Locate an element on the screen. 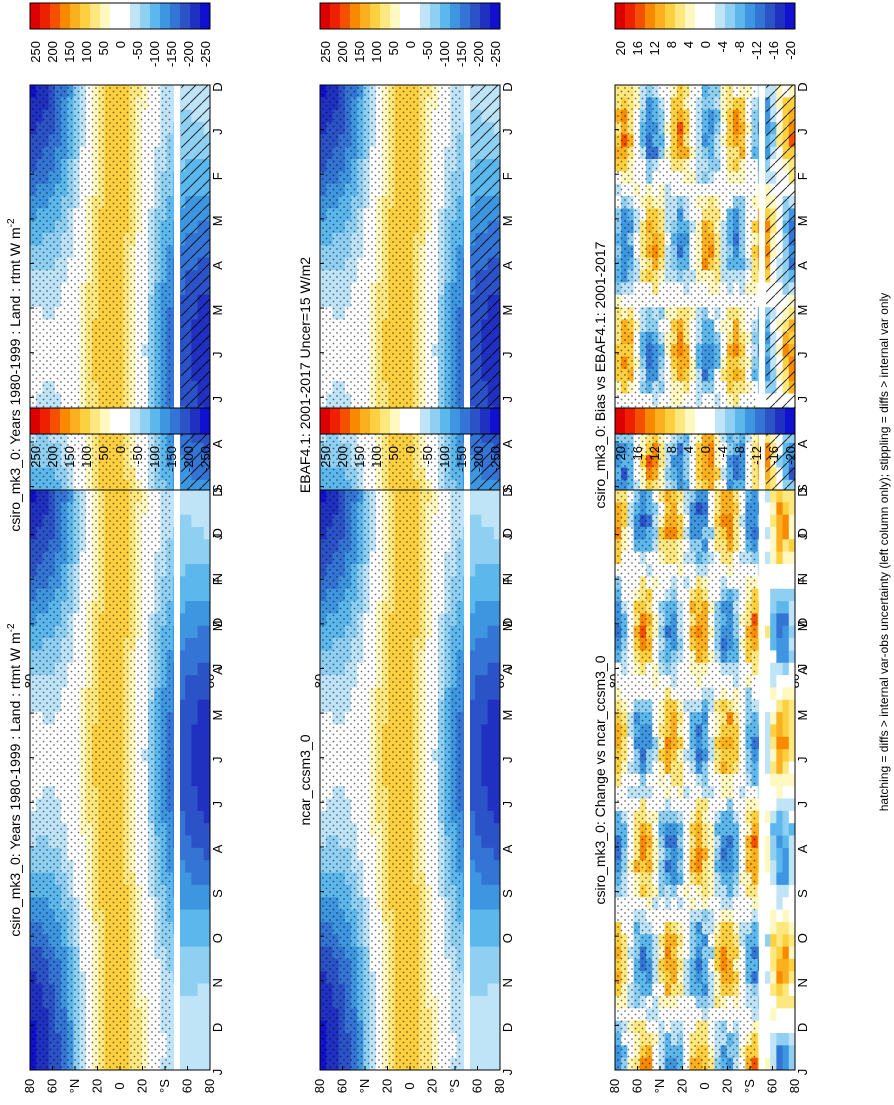 This screenshot has width=894, height=1105. month-tick-label: S is located at coordinates (217, 893).